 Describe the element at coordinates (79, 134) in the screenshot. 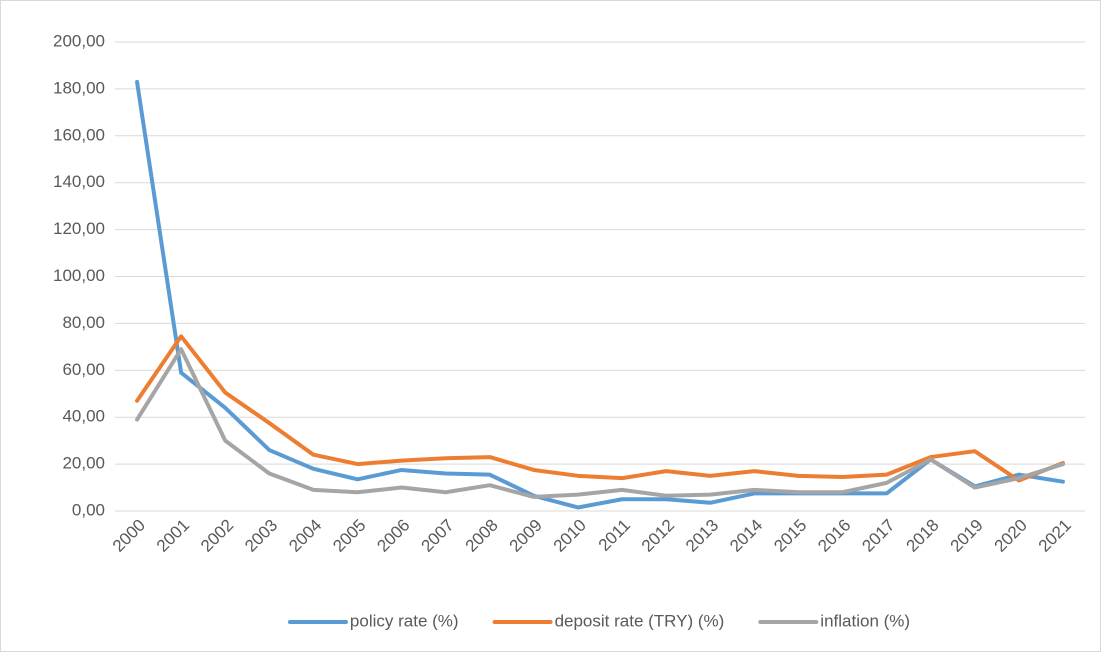

I see `y-tick-label: 160,00` at that location.